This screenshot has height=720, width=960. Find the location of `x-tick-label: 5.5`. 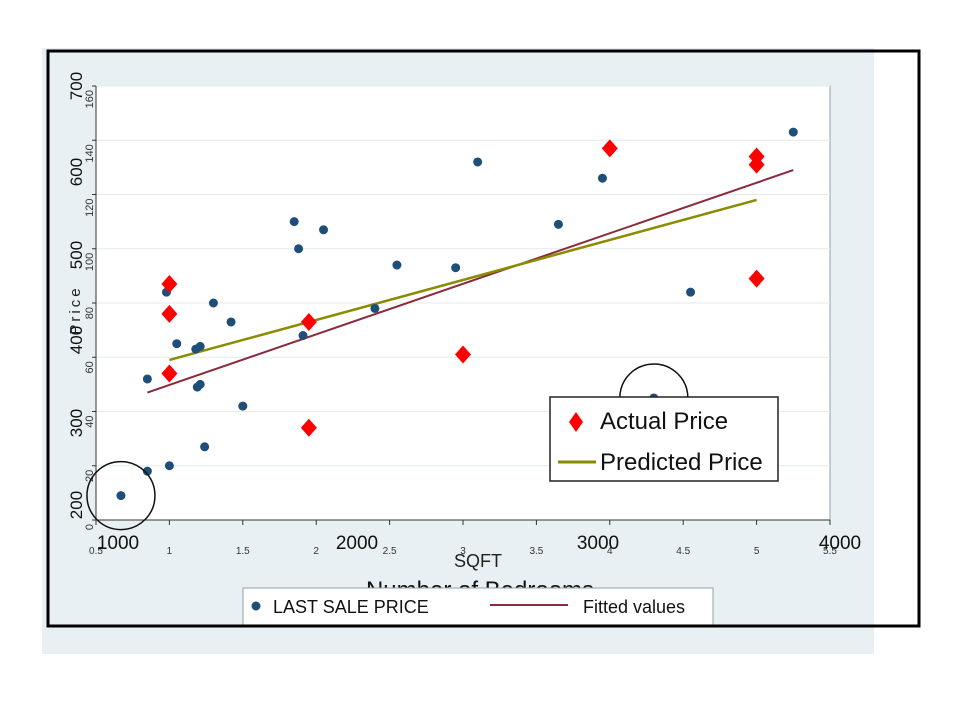

x-tick-label: 5.5 is located at coordinates (830, 551).